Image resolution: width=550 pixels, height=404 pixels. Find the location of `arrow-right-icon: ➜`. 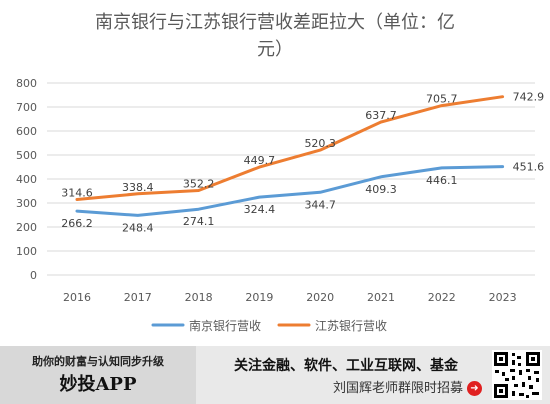

arrow-right-icon: ➜ is located at coordinates (474, 388).